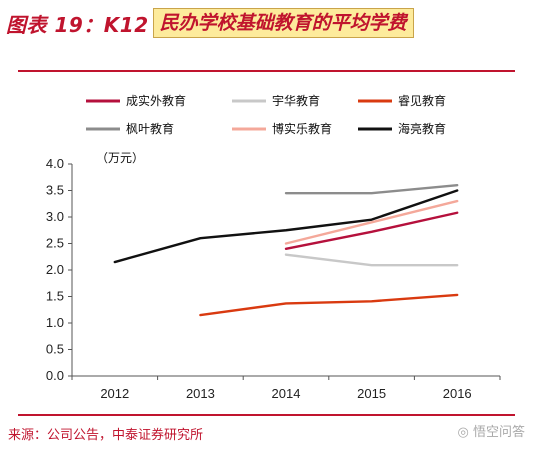  What do you see at coordinates (266, 71) in the screenshot?
I see `top-divider` at bounding box center [266, 71].